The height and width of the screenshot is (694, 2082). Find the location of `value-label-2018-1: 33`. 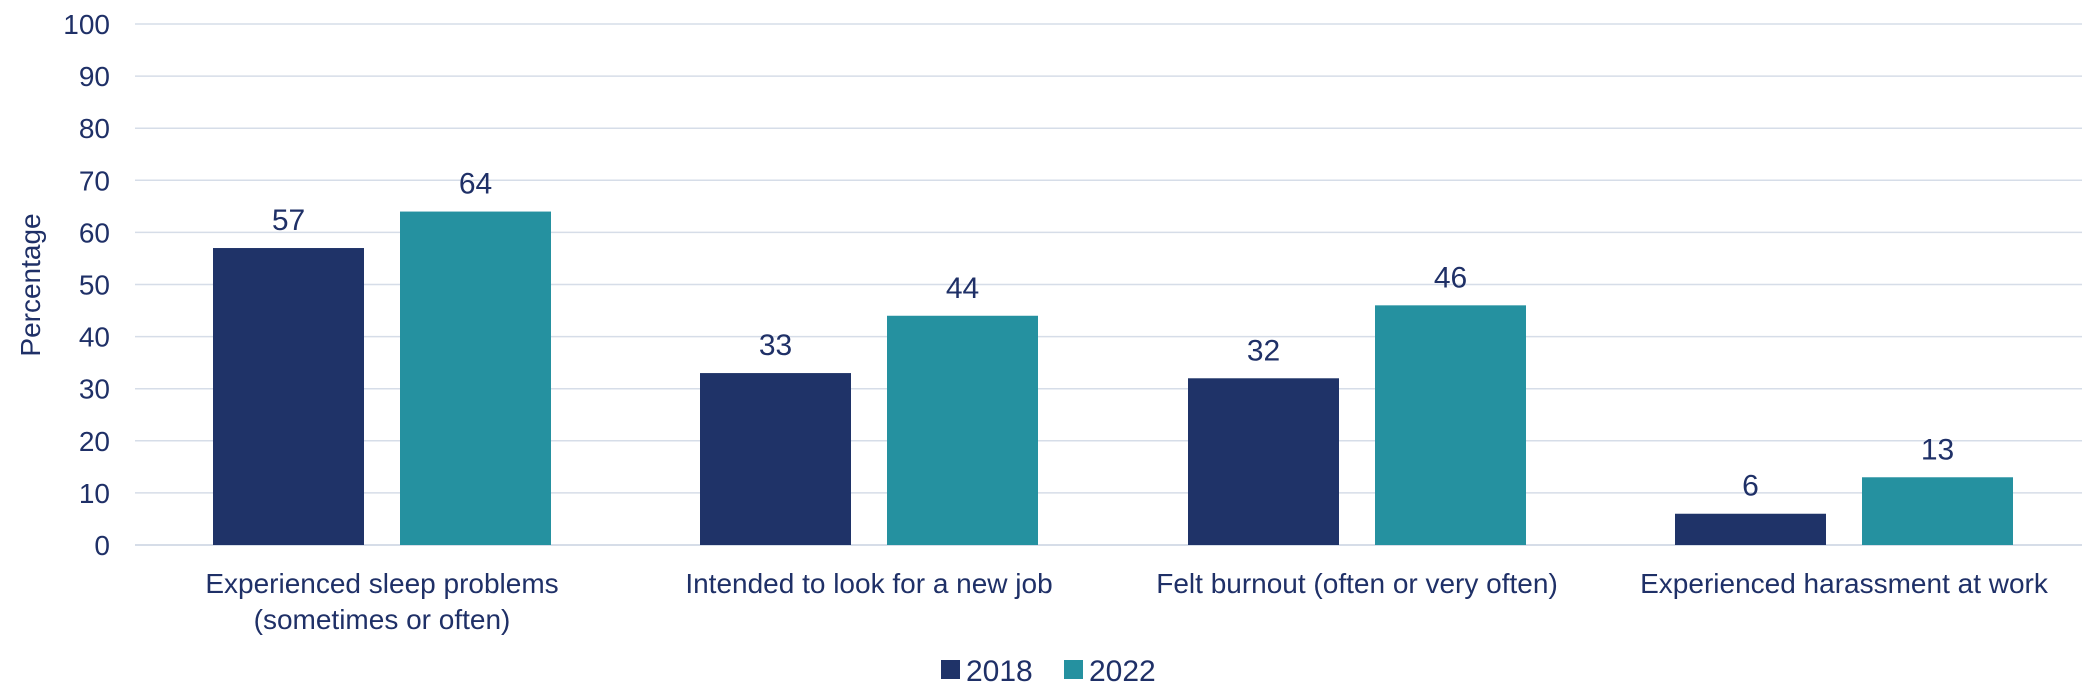

value-label-2018-1: 33 is located at coordinates (775, 345).